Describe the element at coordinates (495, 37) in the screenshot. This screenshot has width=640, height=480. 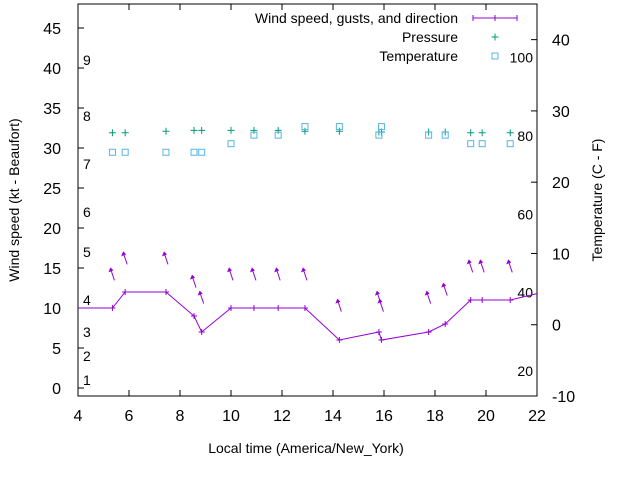
I see `legend-pressure-marker` at that location.